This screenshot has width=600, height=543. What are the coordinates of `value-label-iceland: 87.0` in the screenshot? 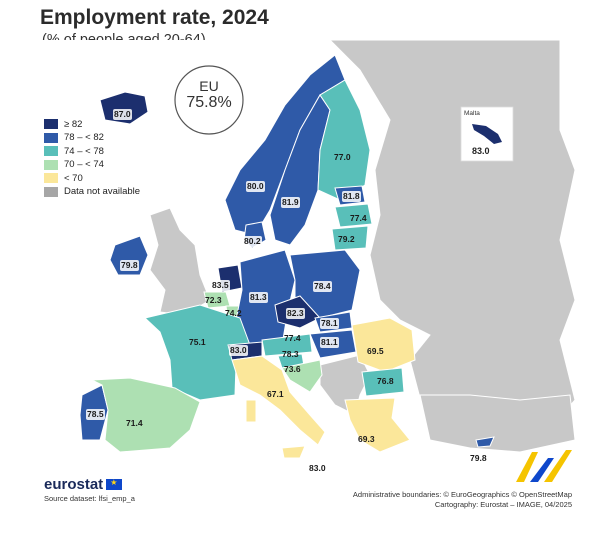 It's located at (122, 114).